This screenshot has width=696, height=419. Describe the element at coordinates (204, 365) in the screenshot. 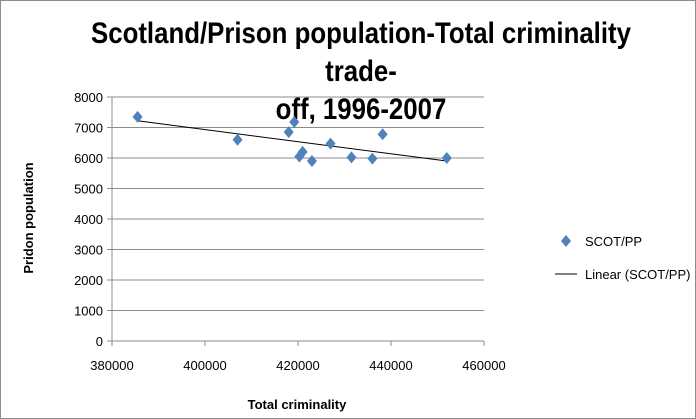

I see `x-tick-label-400000: 400000` at that location.